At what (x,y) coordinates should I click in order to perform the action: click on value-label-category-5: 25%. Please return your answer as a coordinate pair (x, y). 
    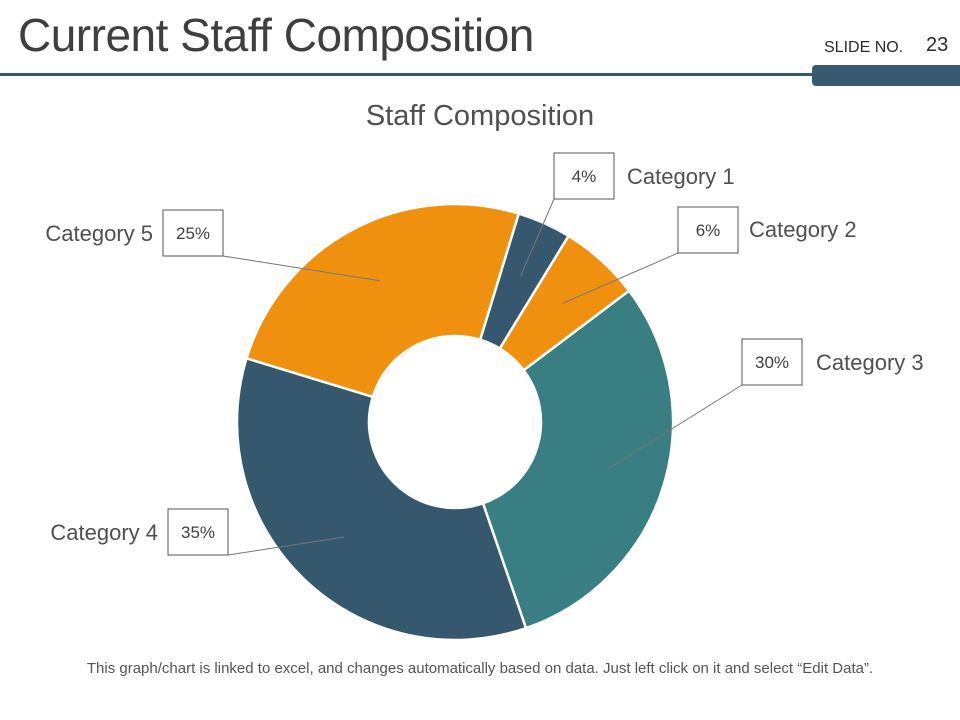
    Looking at the image, I should click on (193, 233).